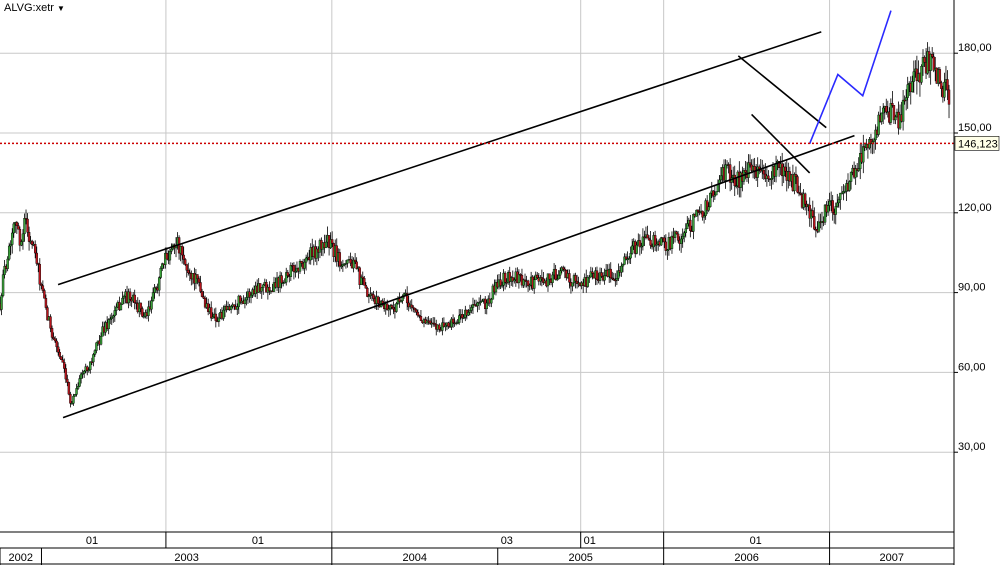 The height and width of the screenshot is (570, 1001). Describe the element at coordinates (975, 48) in the screenshot. I see `y-tick-label: 180,00` at that location.